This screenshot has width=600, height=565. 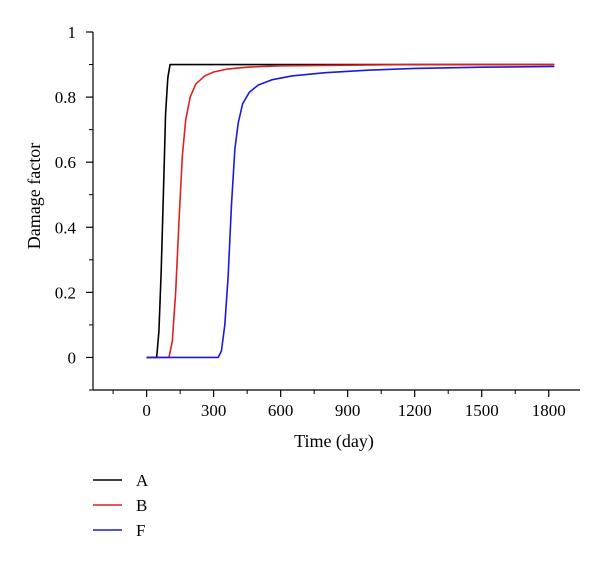 What do you see at coordinates (214, 410) in the screenshot?
I see `x-tick-label: 300` at bounding box center [214, 410].